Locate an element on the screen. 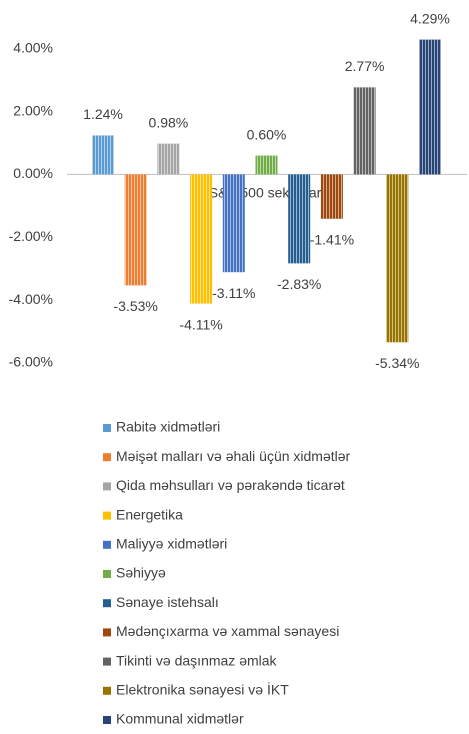  data-label: -5.34% is located at coordinates (397, 363).